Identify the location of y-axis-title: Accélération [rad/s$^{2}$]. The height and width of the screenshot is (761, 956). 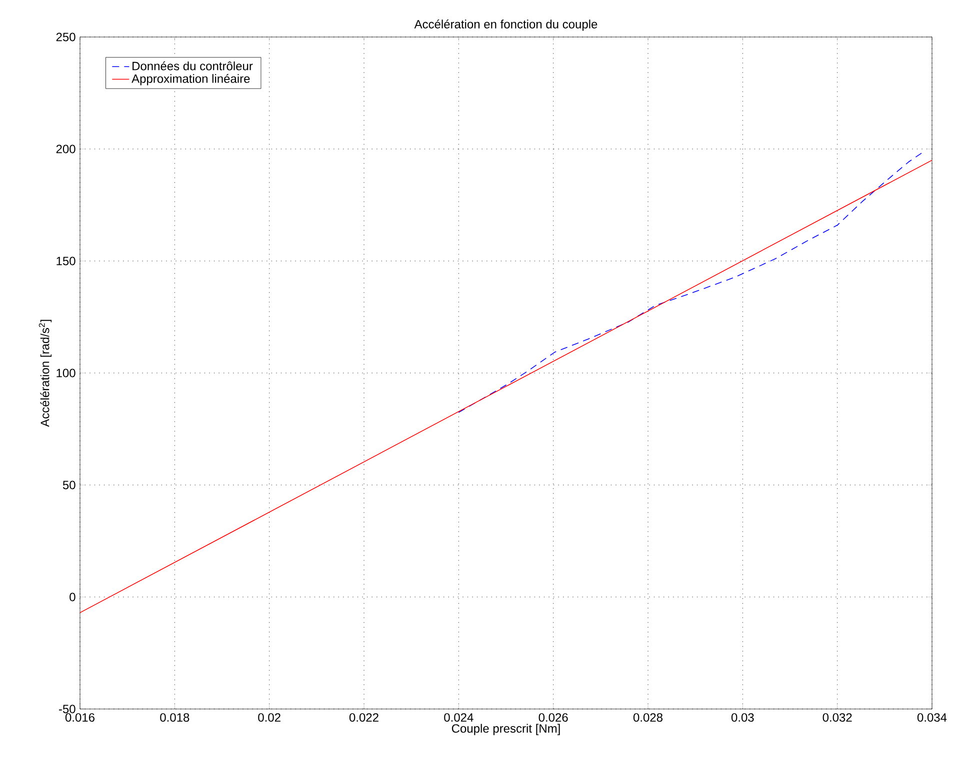
(45, 373).